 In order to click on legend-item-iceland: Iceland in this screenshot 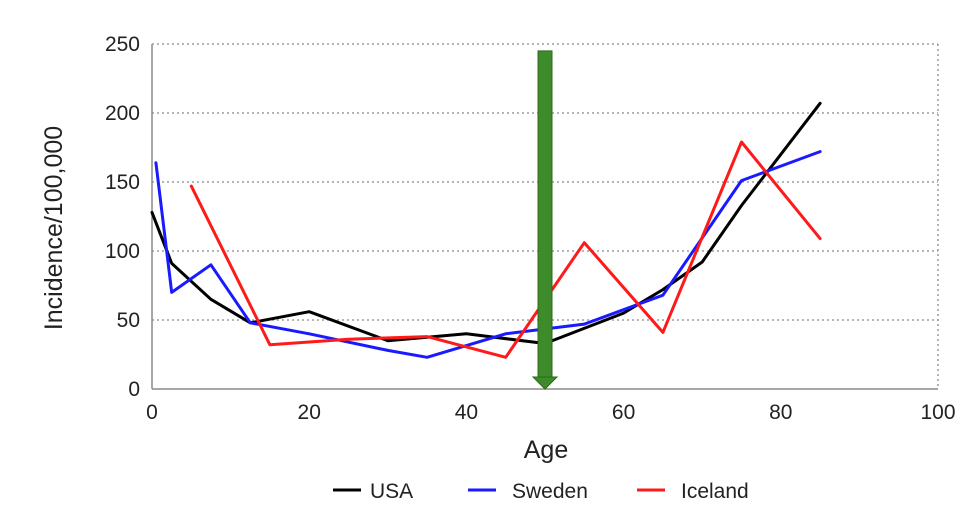, I will do `click(693, 491)`.